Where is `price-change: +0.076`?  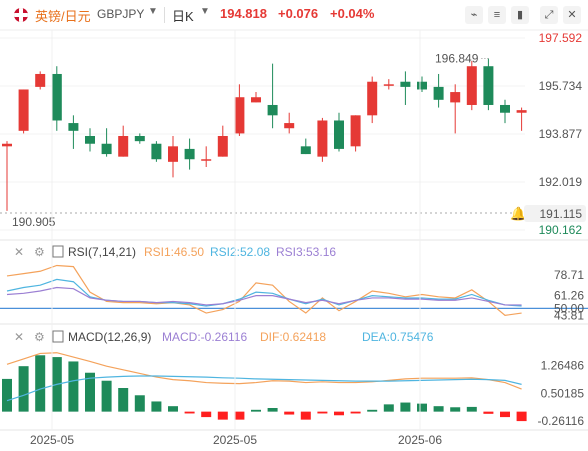
price-change: +0.076 is located at coordinates (298, 13).